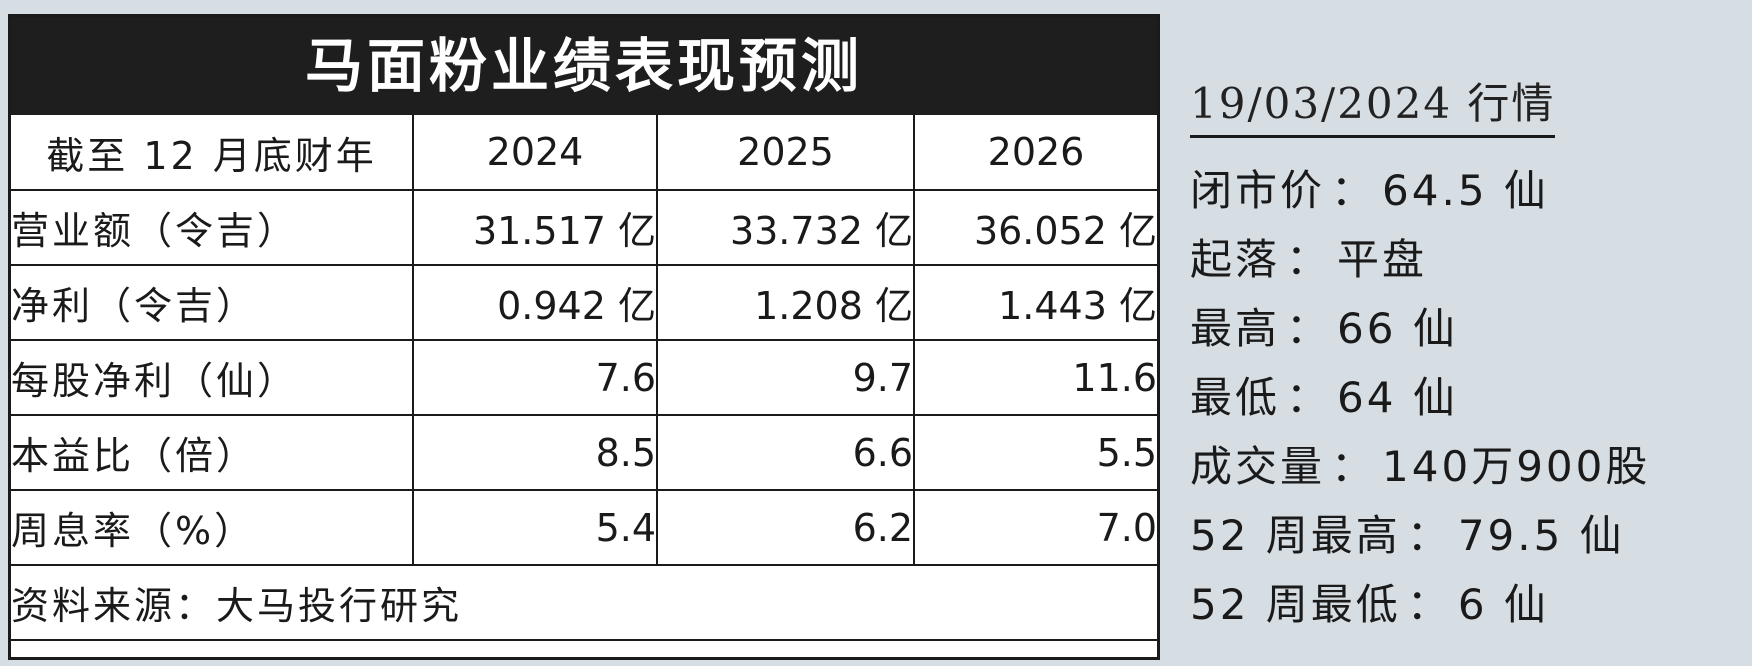 The height and width of the screenshot is (666, 1752). What do you see at coordinates (785, 452) in the screenshot?
I see `table-cell: 6.6` at bounding box center [785, 452].